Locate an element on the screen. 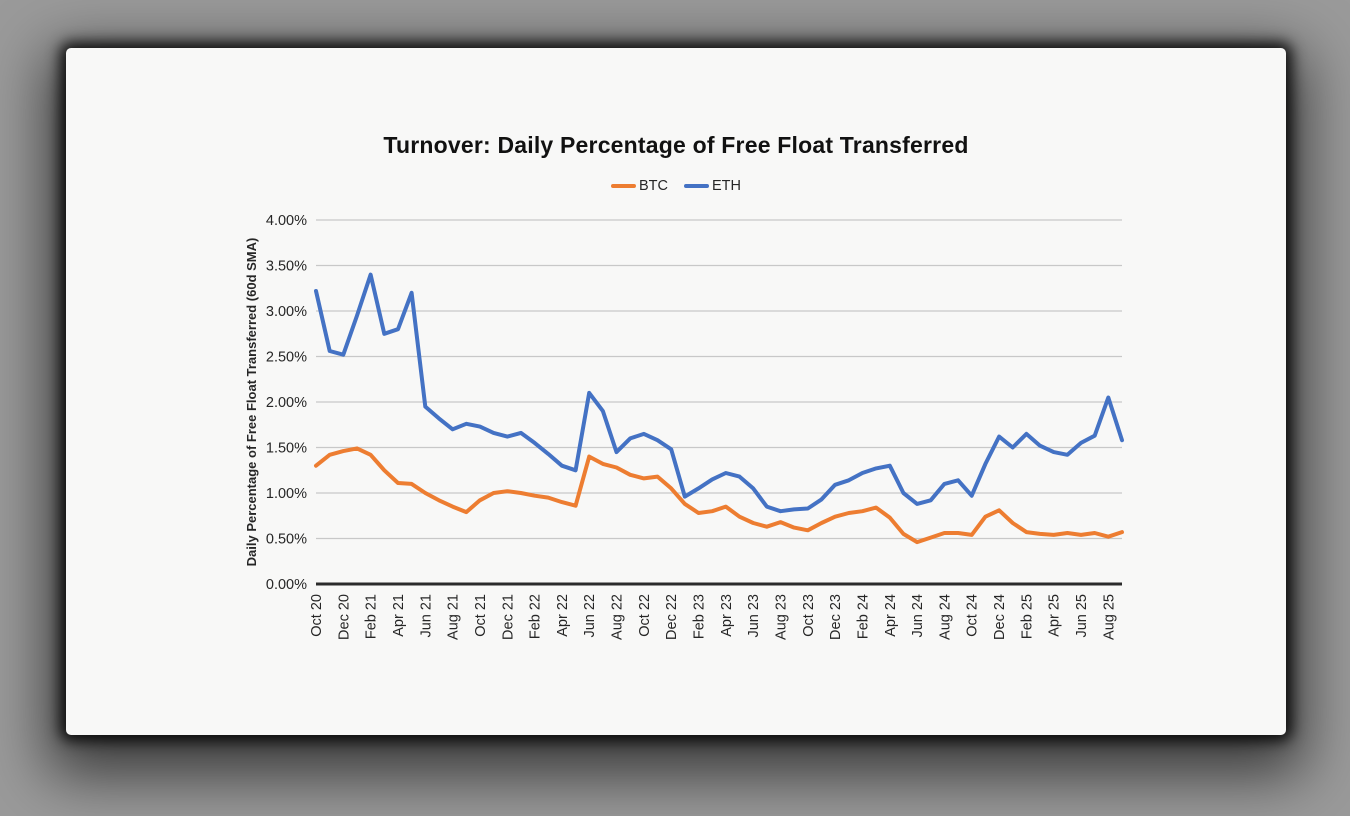  eth-line-swatch-icon is located at coordinates (696, 186).